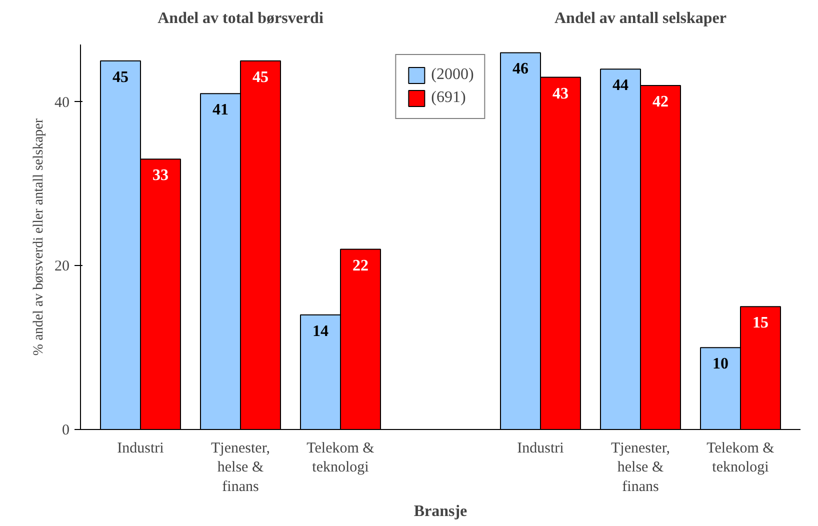 Image resolution: width=818 pixels, height=526 pixels. I want to click on text: Andel av total børsverdi, so click(241, 18).